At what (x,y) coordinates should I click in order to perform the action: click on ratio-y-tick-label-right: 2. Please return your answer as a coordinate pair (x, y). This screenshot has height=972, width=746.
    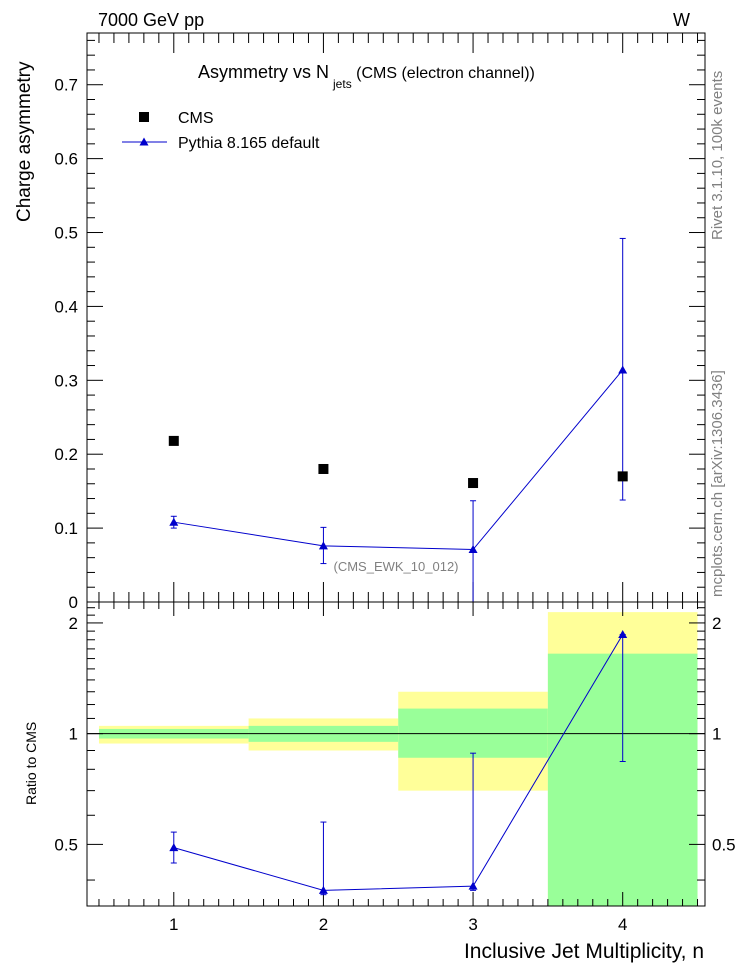
    Looking at the image, I should click on (716, 623).